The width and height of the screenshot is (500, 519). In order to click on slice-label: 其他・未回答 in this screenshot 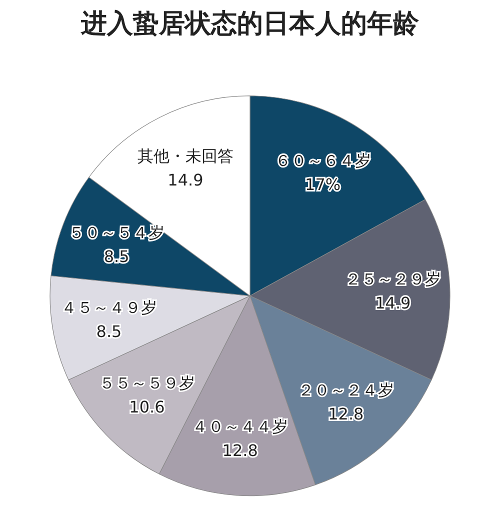, I will do `click(185, 156)`.